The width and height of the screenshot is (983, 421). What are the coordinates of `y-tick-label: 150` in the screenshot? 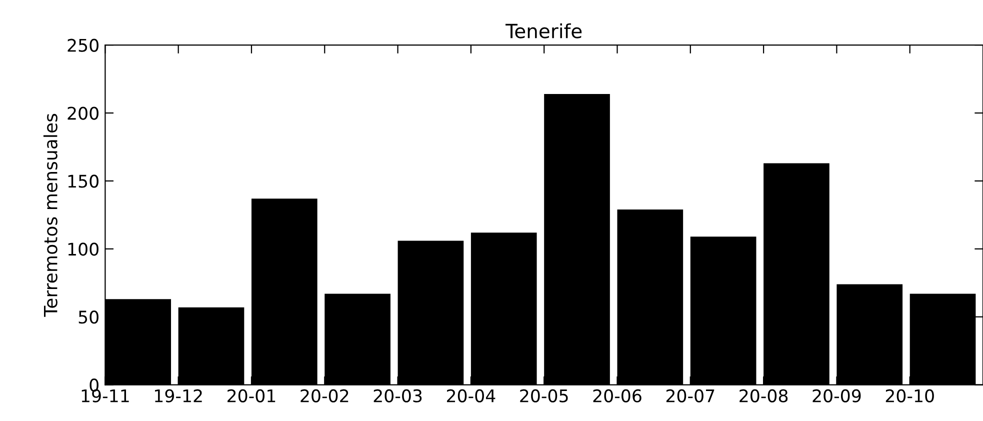 It's located at (83, 181).